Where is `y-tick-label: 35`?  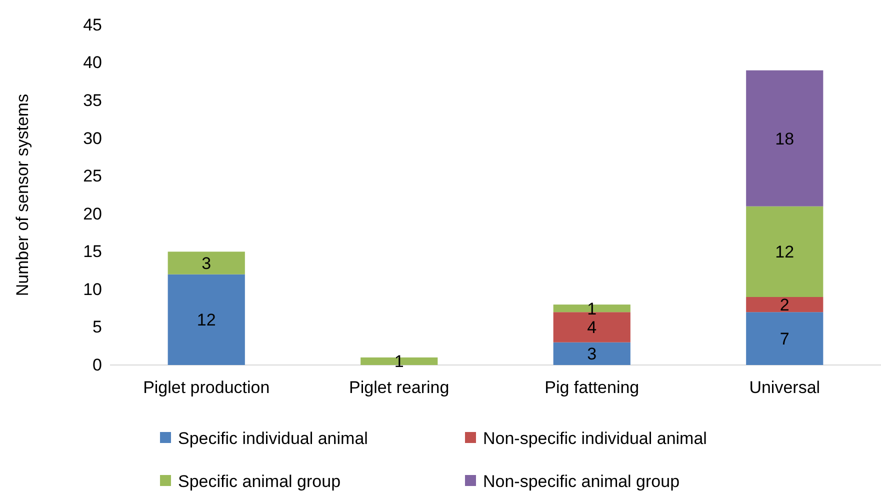 y-tick-label: 35 is located at coordinates (92, 100).